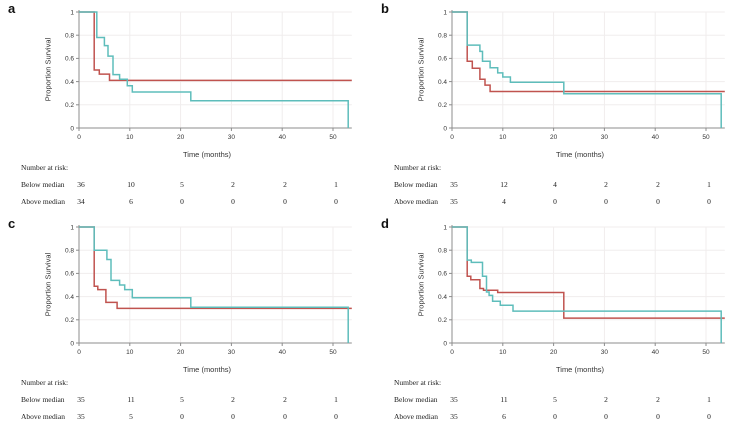 The height and width of the screenshot is (429, 745). What do you see at coordinates (504, 184) in the screenshot?
I see `risk-value: 12` at bounding box center [504, 184].